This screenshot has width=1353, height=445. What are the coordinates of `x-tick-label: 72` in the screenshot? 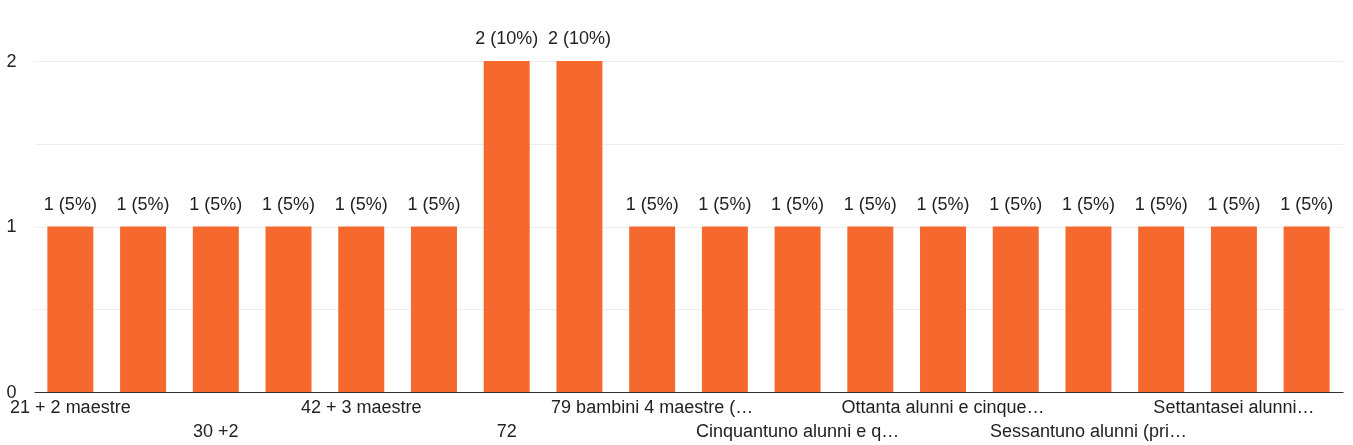 It's located at (506, 430).